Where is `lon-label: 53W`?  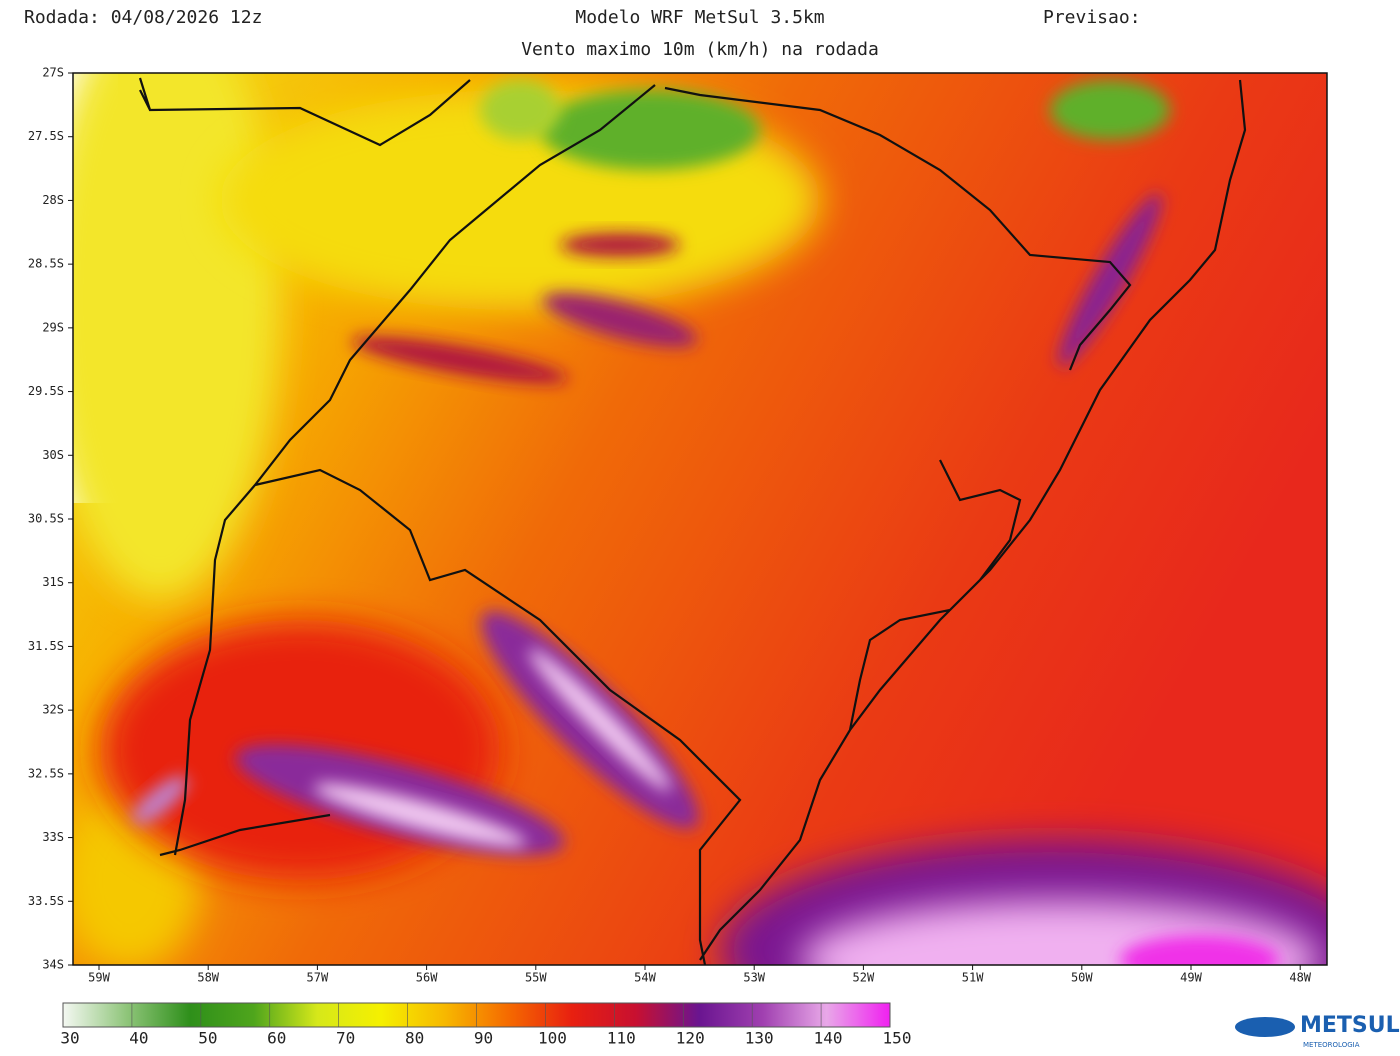
lon-label: 53W is located at coordinates (754, 978).